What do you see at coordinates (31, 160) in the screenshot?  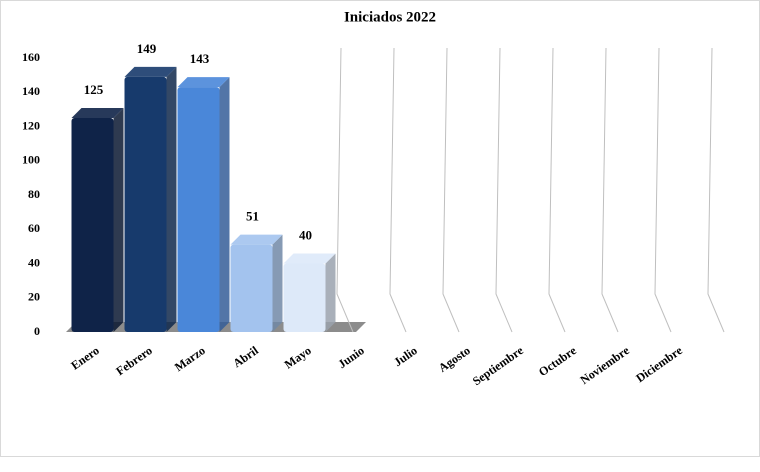 I see `y-tick-label: 100` at bounding box center [31, 160].